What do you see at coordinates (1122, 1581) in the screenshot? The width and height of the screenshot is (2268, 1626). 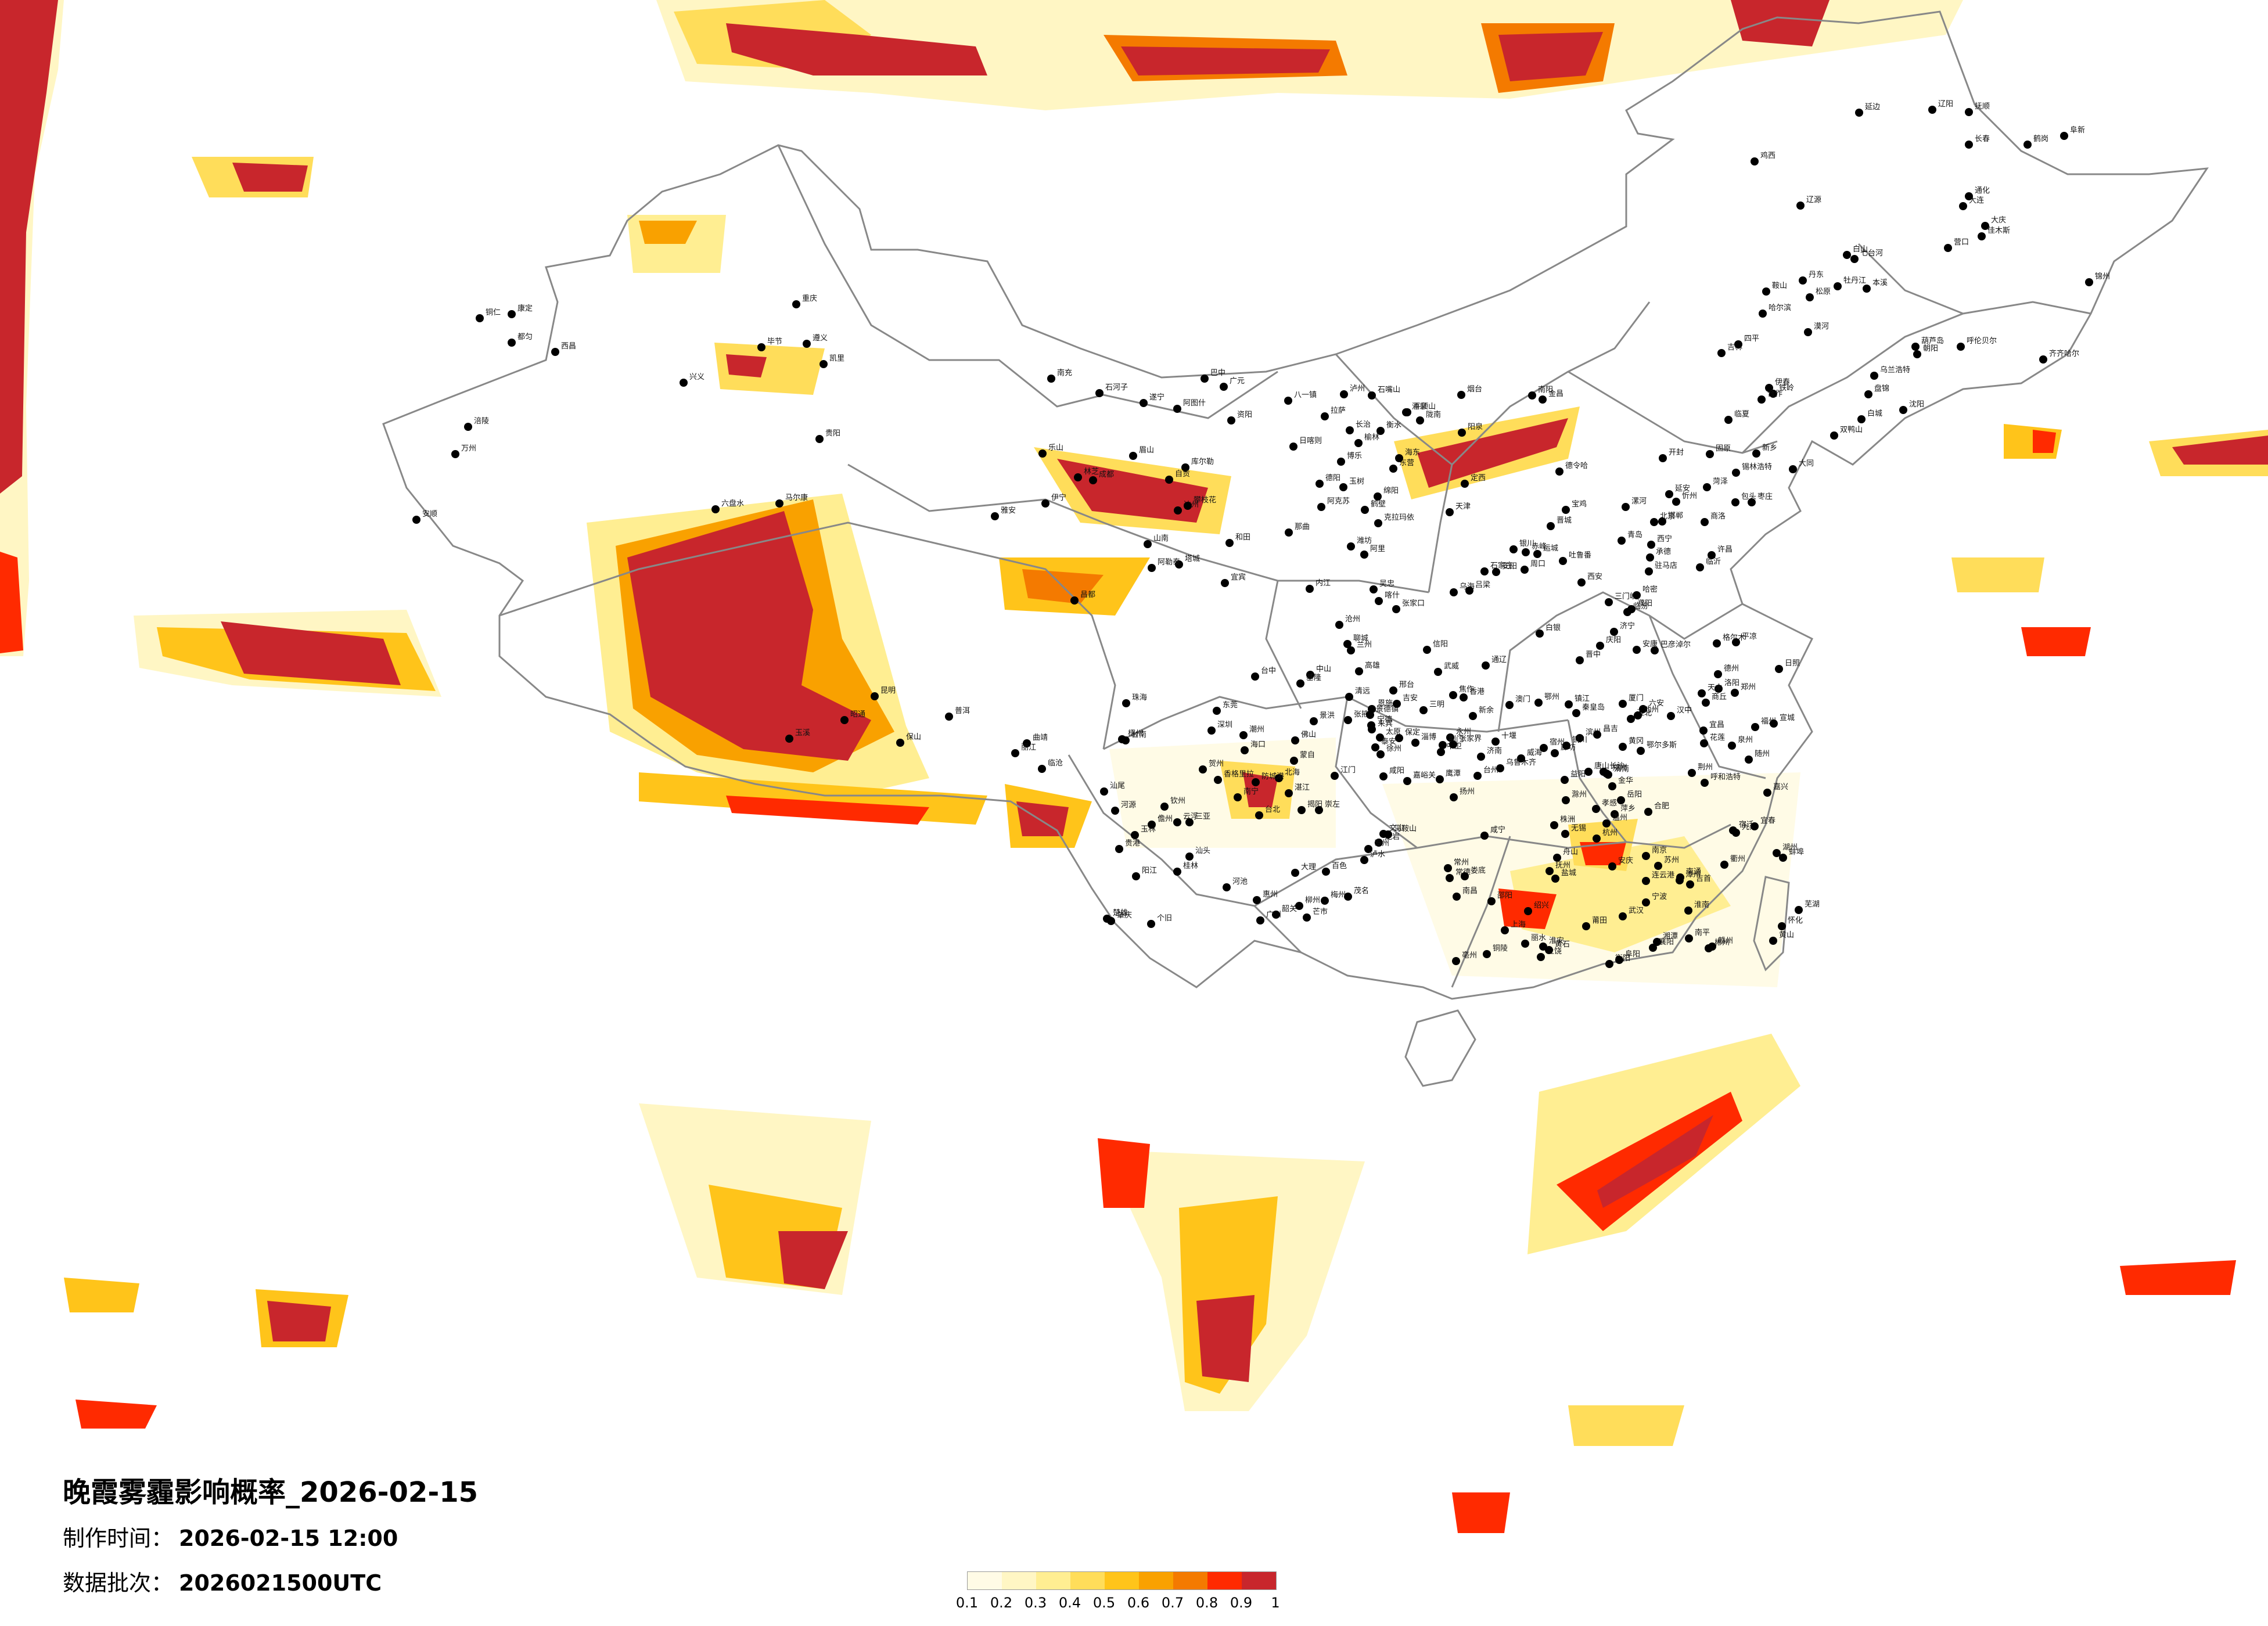 I see `legend-colorbar` at bounding box center [1122, 1581].